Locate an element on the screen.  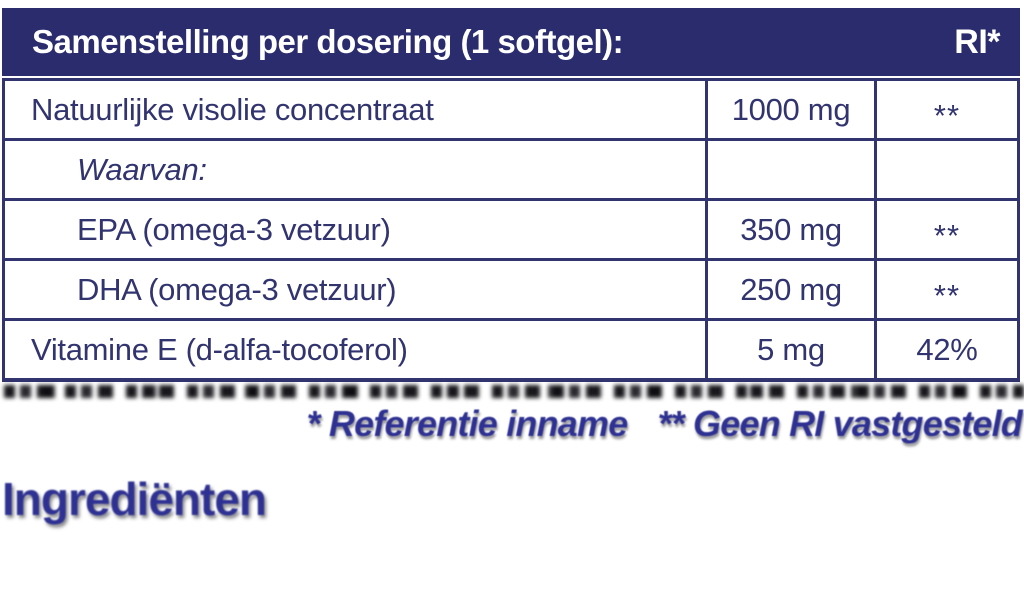
ingredient-name-cell: DHA (omega-3 vetzuur) is located at coordinates (237, 289).